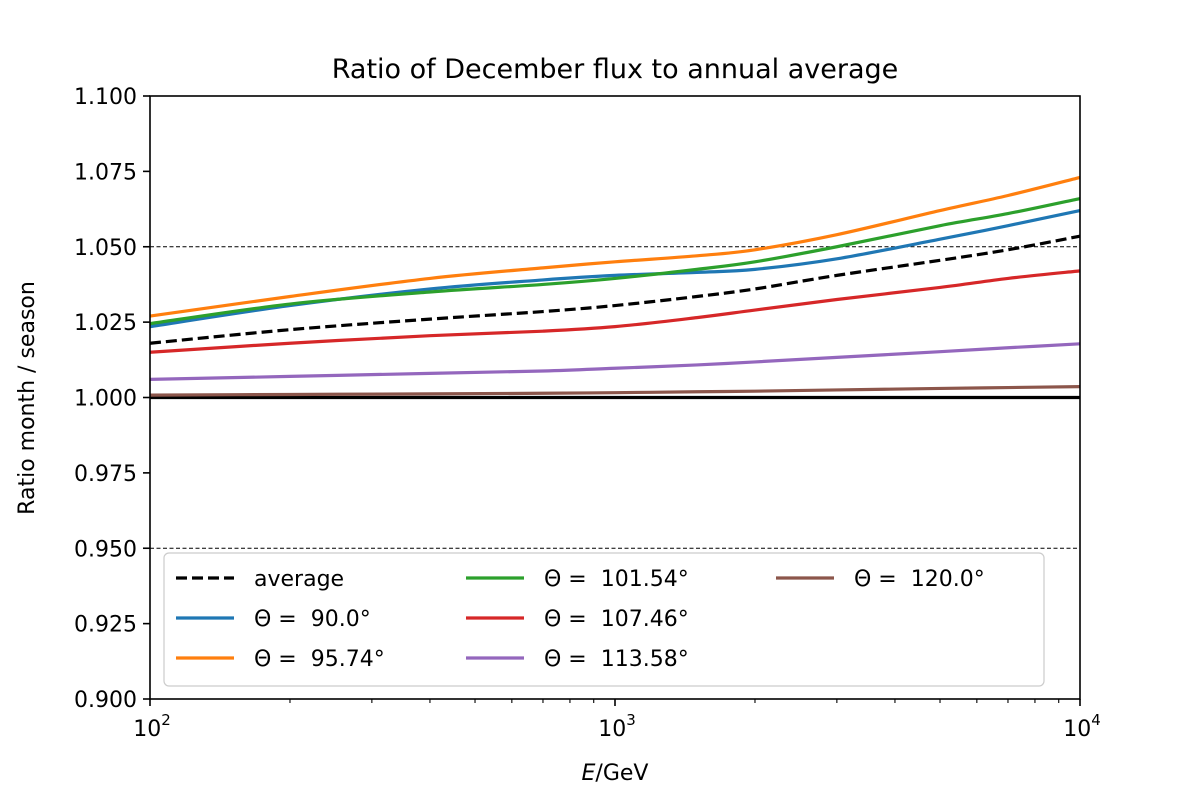 This screenshot has width=1200, height=804. What do you see at coordinates (621, 773) in the screenshot?
I see `x-axis-label-unit: /GeV` at bounding box center [621, 773].